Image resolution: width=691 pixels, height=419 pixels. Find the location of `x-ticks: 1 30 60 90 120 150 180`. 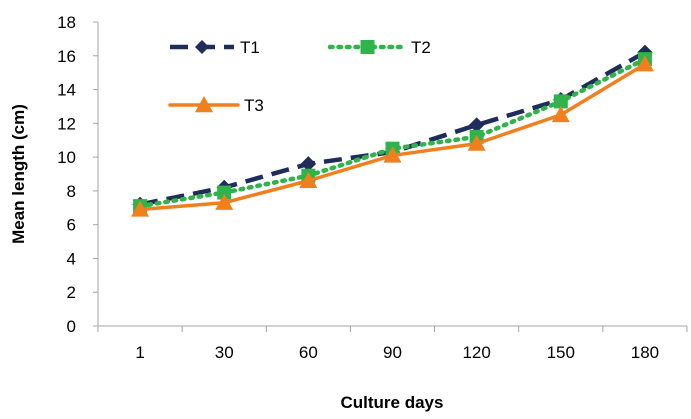

x-ticks: 1 30 60 90 120 150 180 is located at coordinates (392, 344).